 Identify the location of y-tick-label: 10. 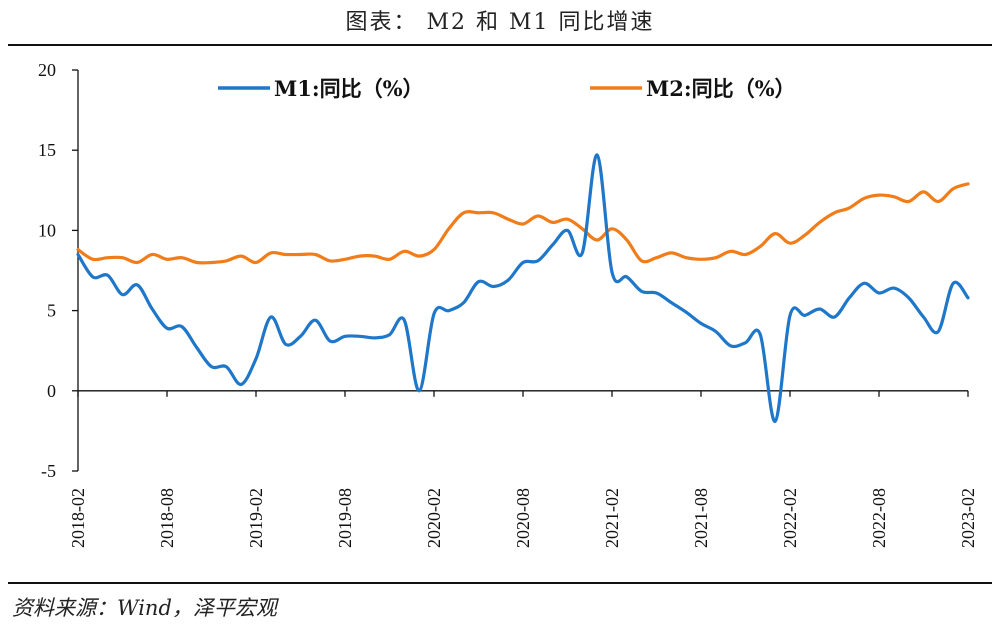
(47, 230).